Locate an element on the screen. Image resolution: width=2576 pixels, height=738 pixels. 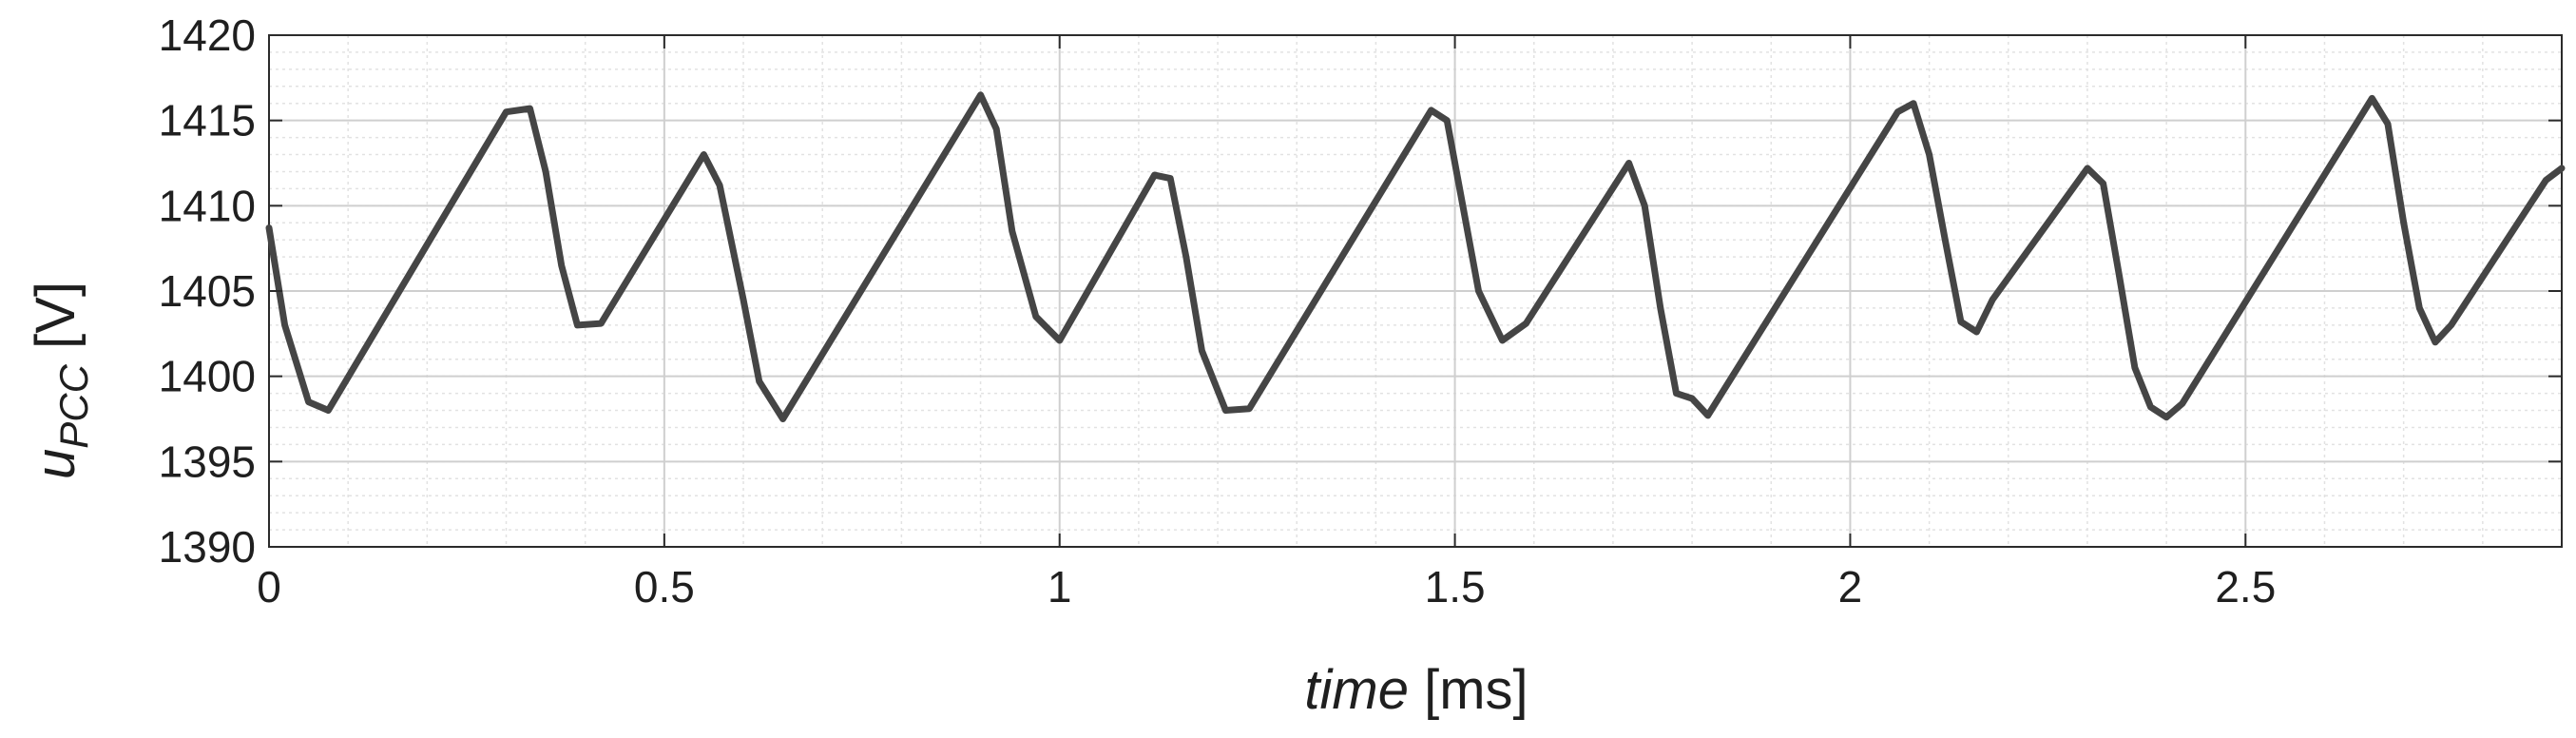
x-tick-label: 2 is located at coordinates (1851, 587).